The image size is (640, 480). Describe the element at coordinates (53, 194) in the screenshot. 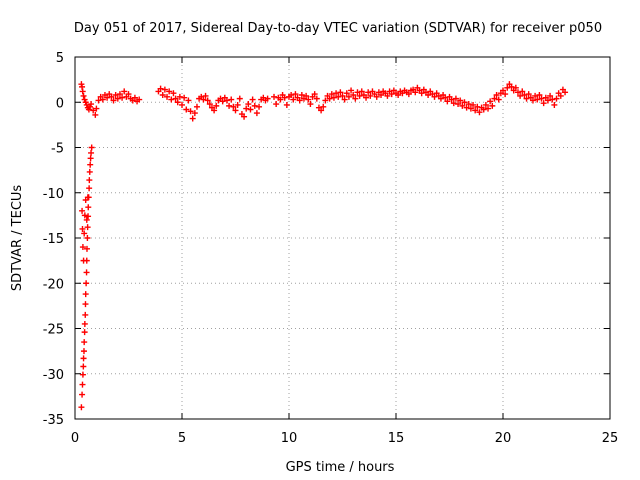

I see `y-tick-label: -10` at that location.